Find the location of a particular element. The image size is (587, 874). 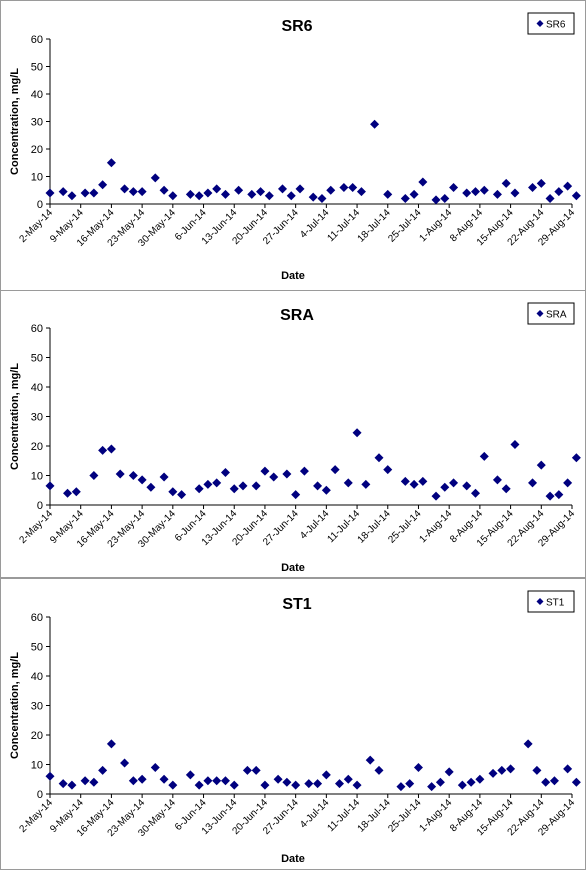

x-axis-label: Date is located at coordinates (293, 568).